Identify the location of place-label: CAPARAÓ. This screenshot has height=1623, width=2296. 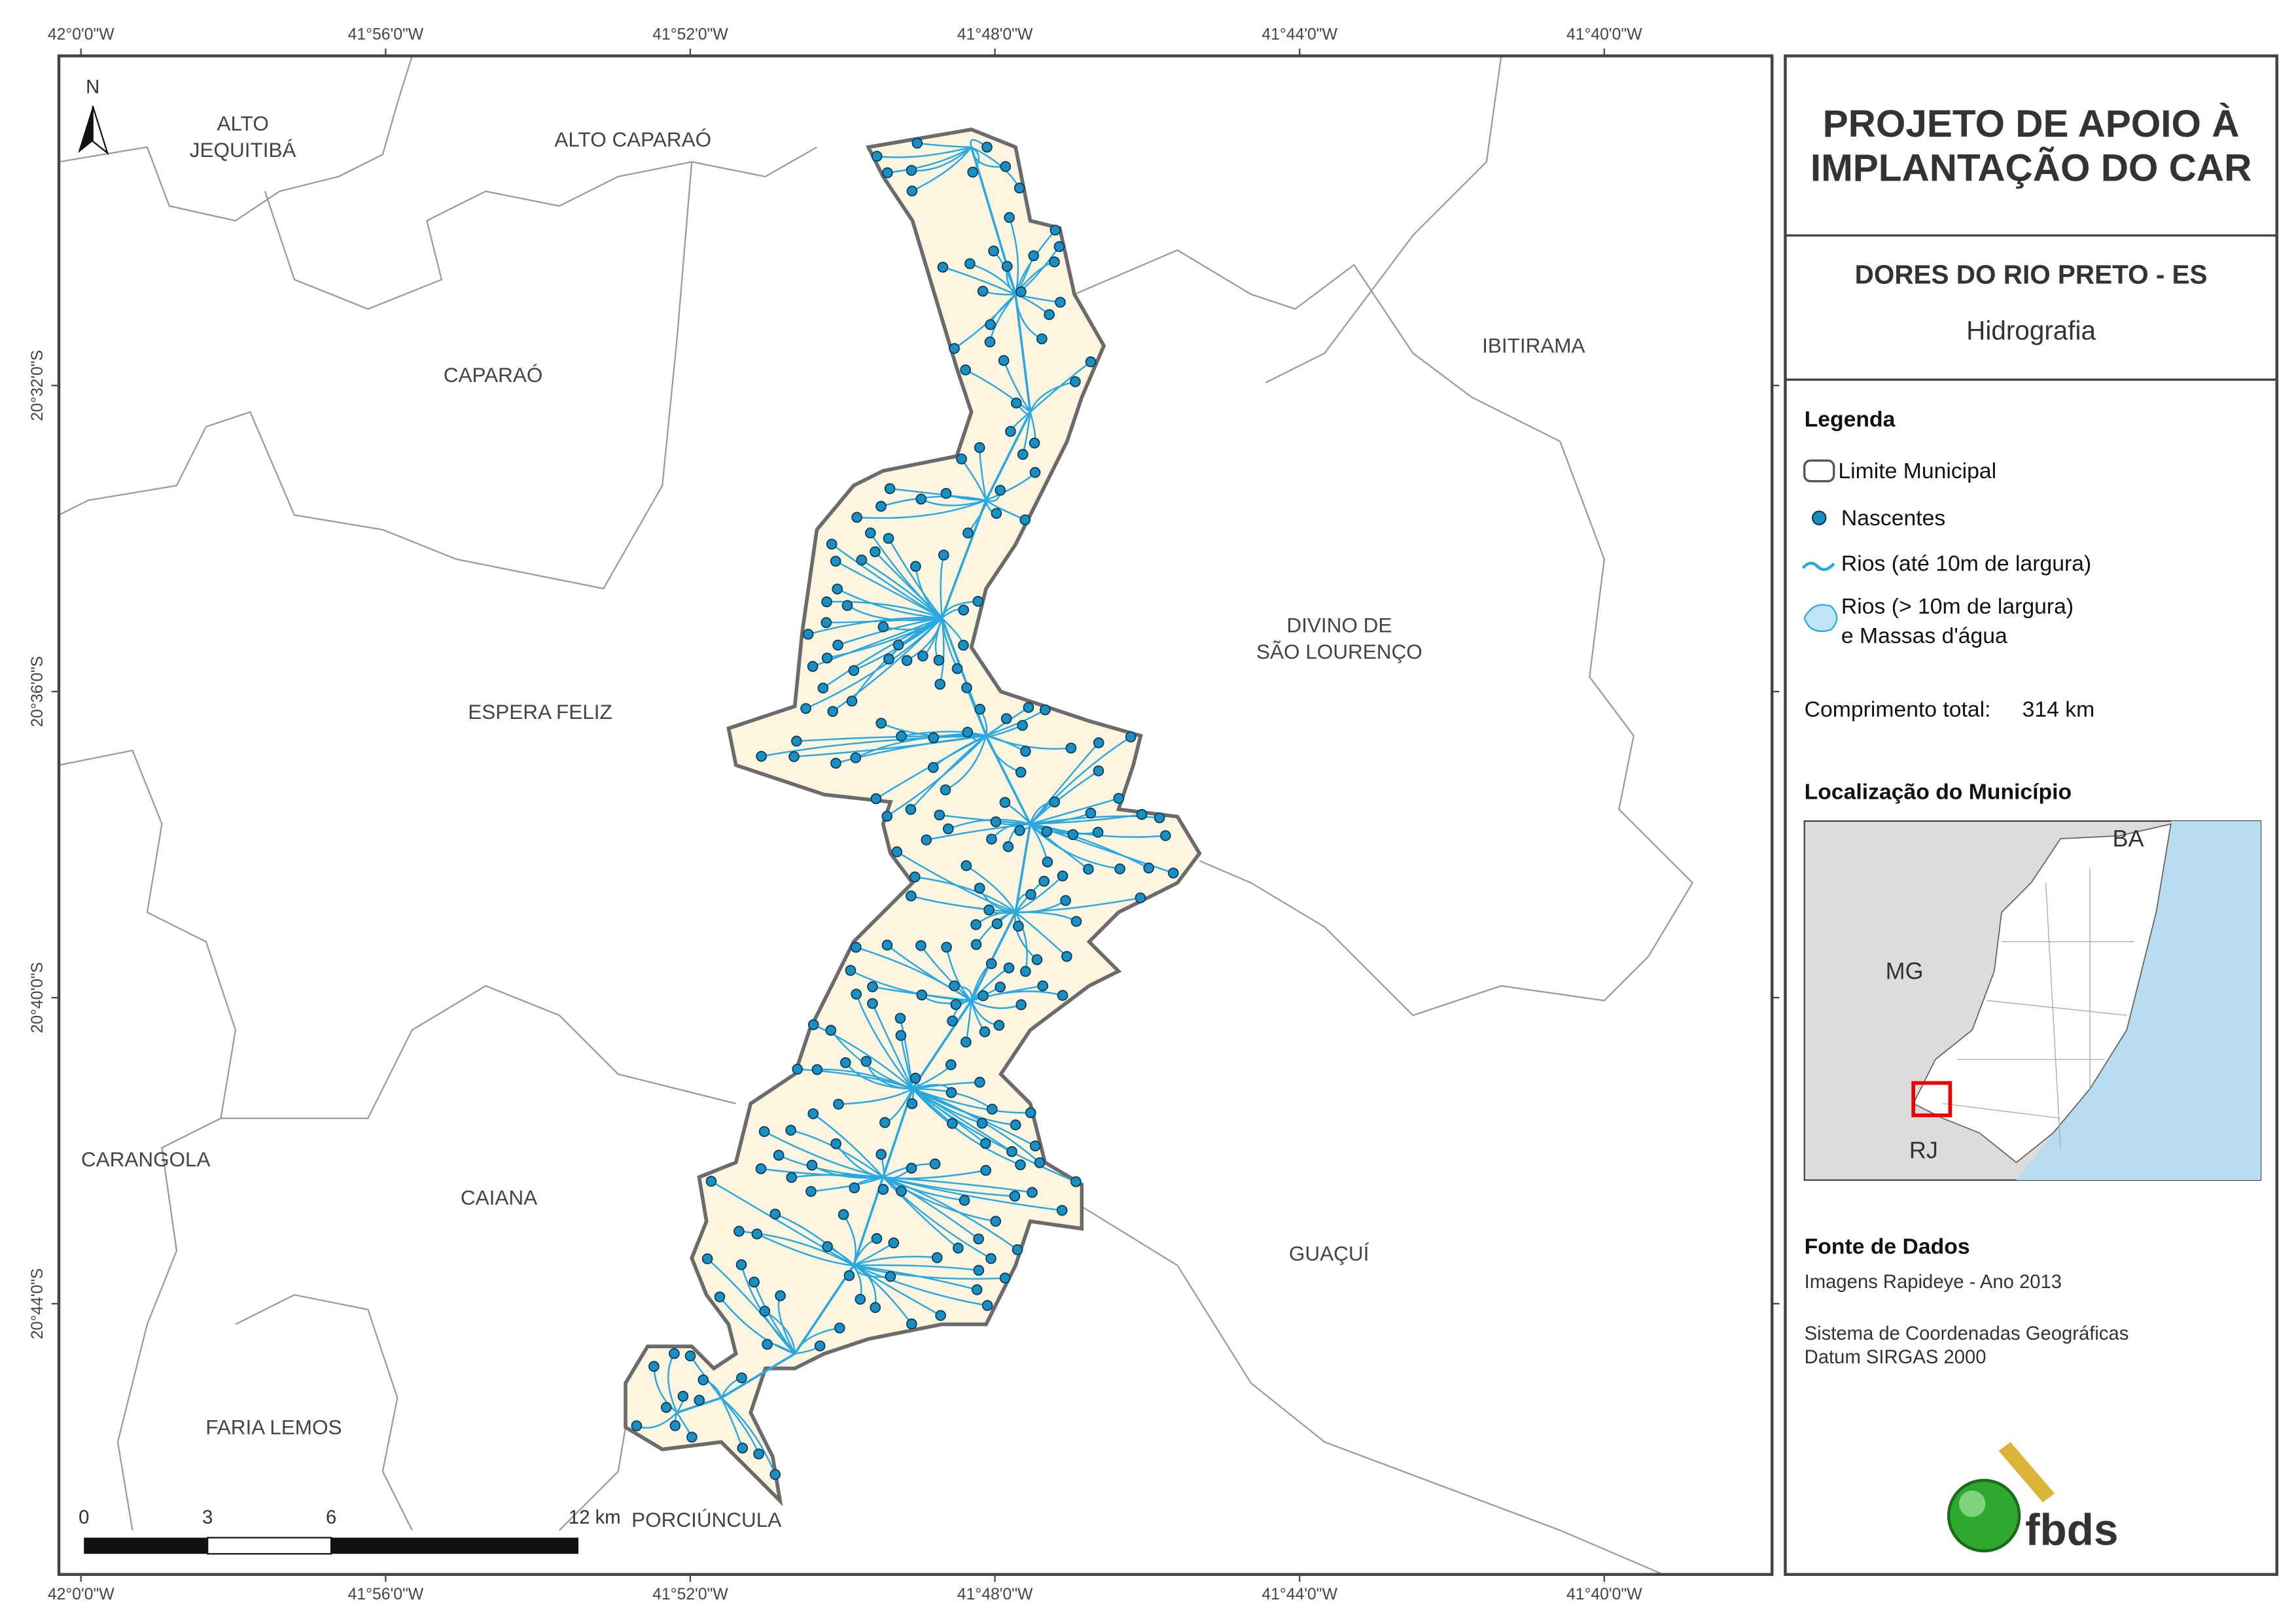
(494, 375).